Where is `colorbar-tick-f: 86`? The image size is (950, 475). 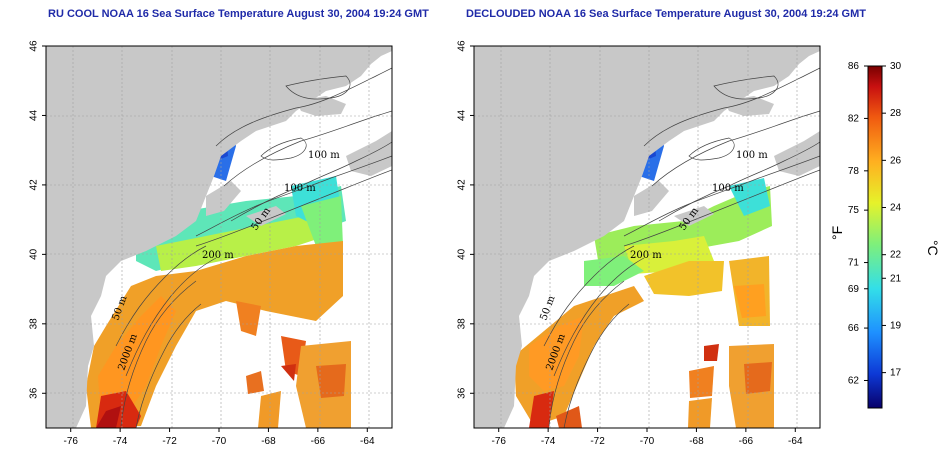 colorbar-tick-f: 86 is located at coordinates (854, 66).